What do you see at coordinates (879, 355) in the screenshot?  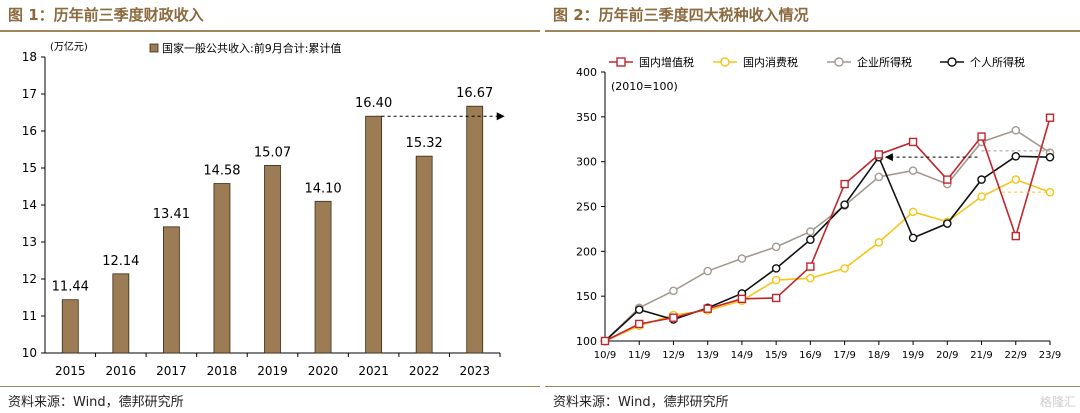 I see `x-tick-label: 18/9` at bounding box center [879, 355].